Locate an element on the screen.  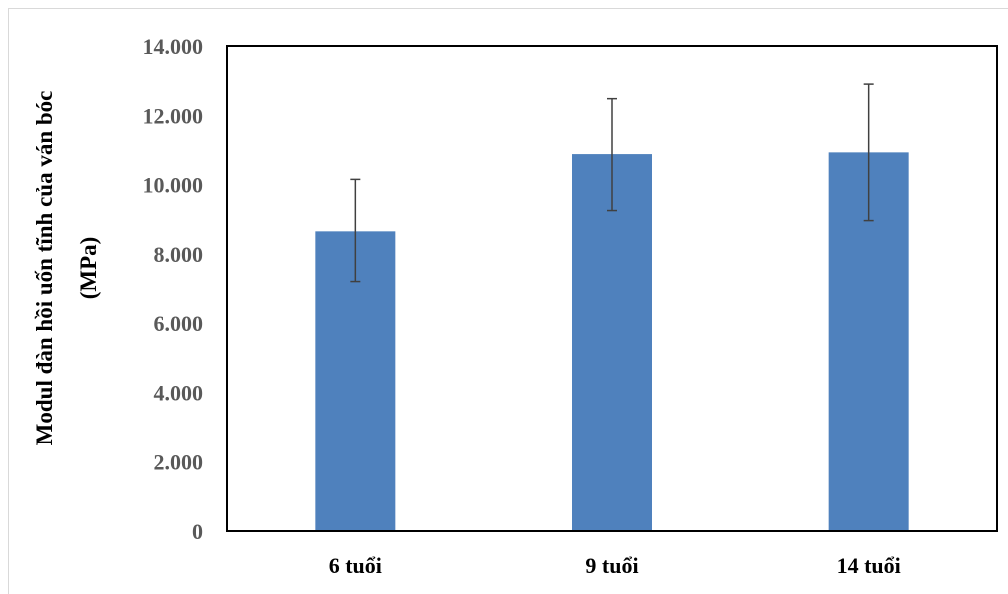
bar is located at coordinates (612, 343).